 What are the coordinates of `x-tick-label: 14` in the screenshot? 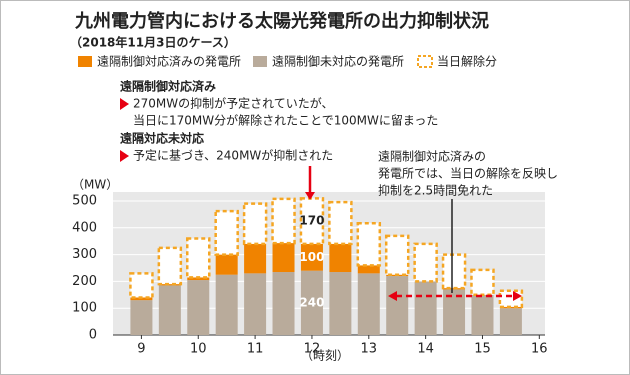 It's located at (425, 349).